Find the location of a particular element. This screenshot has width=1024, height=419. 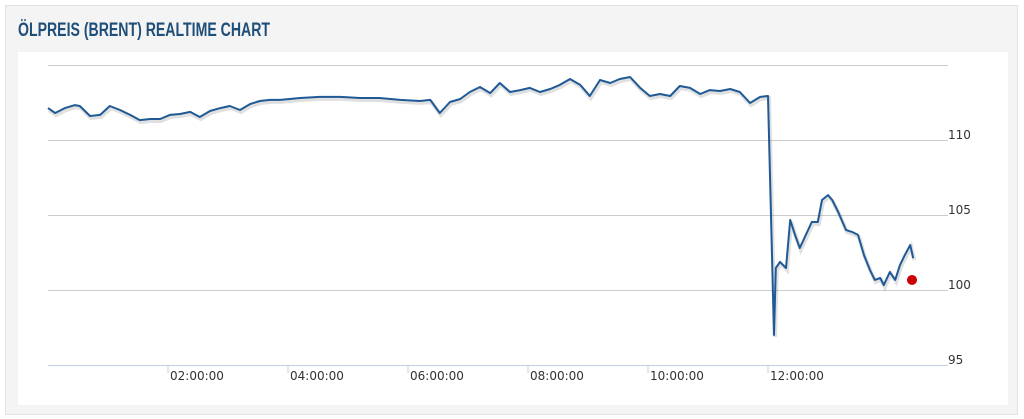

chart-title: ÖLPREIS (BRENT) REALTIME CHART is located at coordinates (144, 30).